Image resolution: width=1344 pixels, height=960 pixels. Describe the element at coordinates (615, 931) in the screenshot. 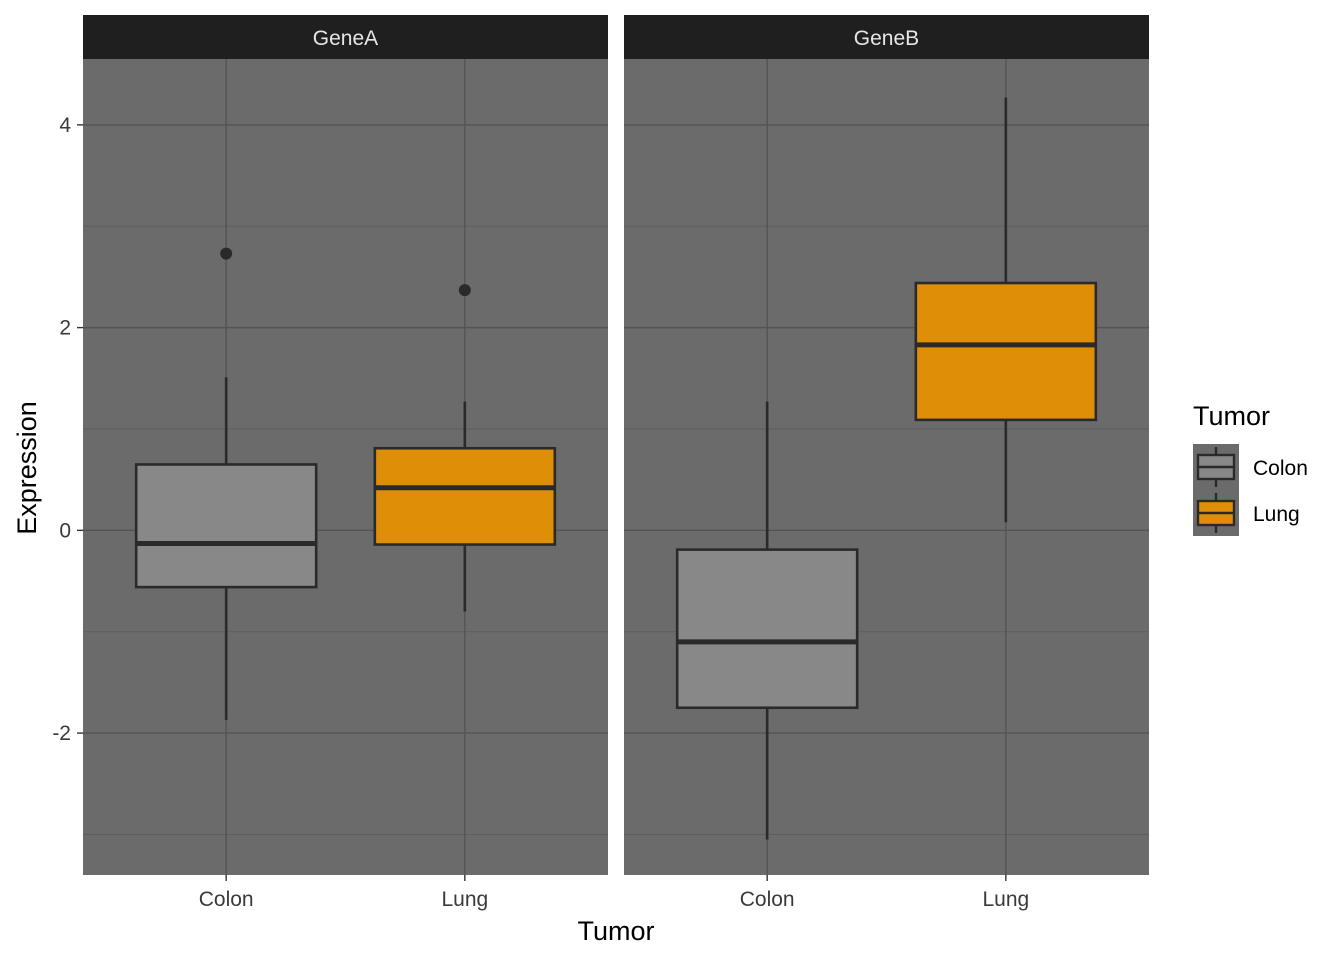

I see `x-axis-title: Tumor` at that location.